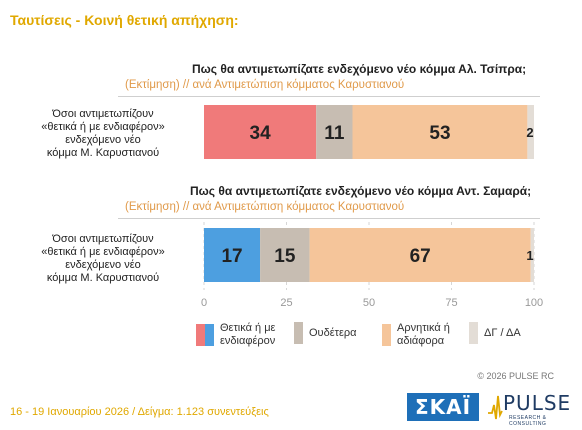 The height and width of the screenshot is (430, 582). I want to click on data-label-2-2: 15, so click(285, 256).